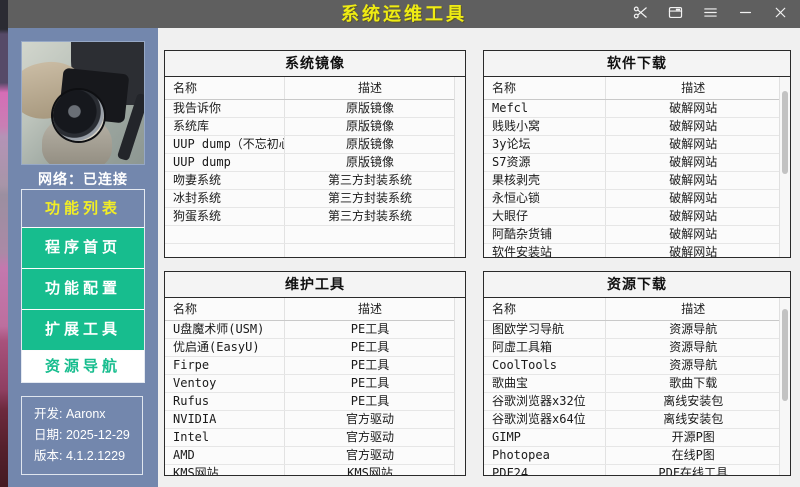  I want to click on item-name: 我告诉你, so click(225, 108).